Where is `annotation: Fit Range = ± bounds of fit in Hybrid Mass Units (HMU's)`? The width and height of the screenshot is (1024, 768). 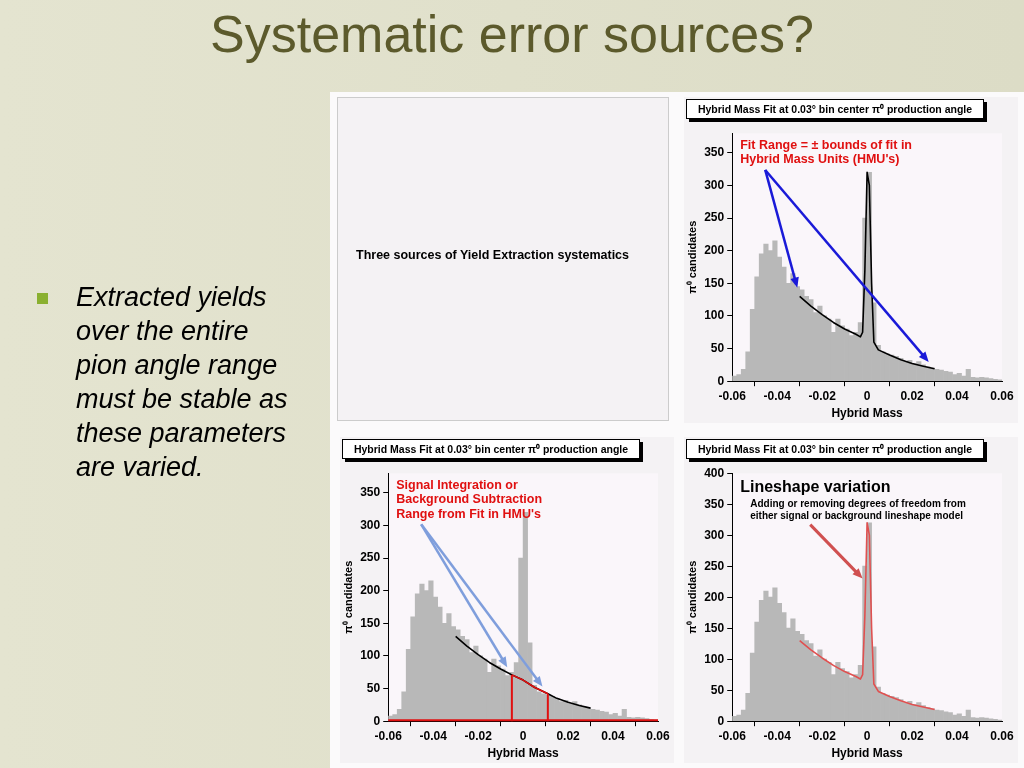
annotation: Fit Range = ± bounds of fit in Hybrid Mass Units (HMU's) is located at coordinates (826, 152).